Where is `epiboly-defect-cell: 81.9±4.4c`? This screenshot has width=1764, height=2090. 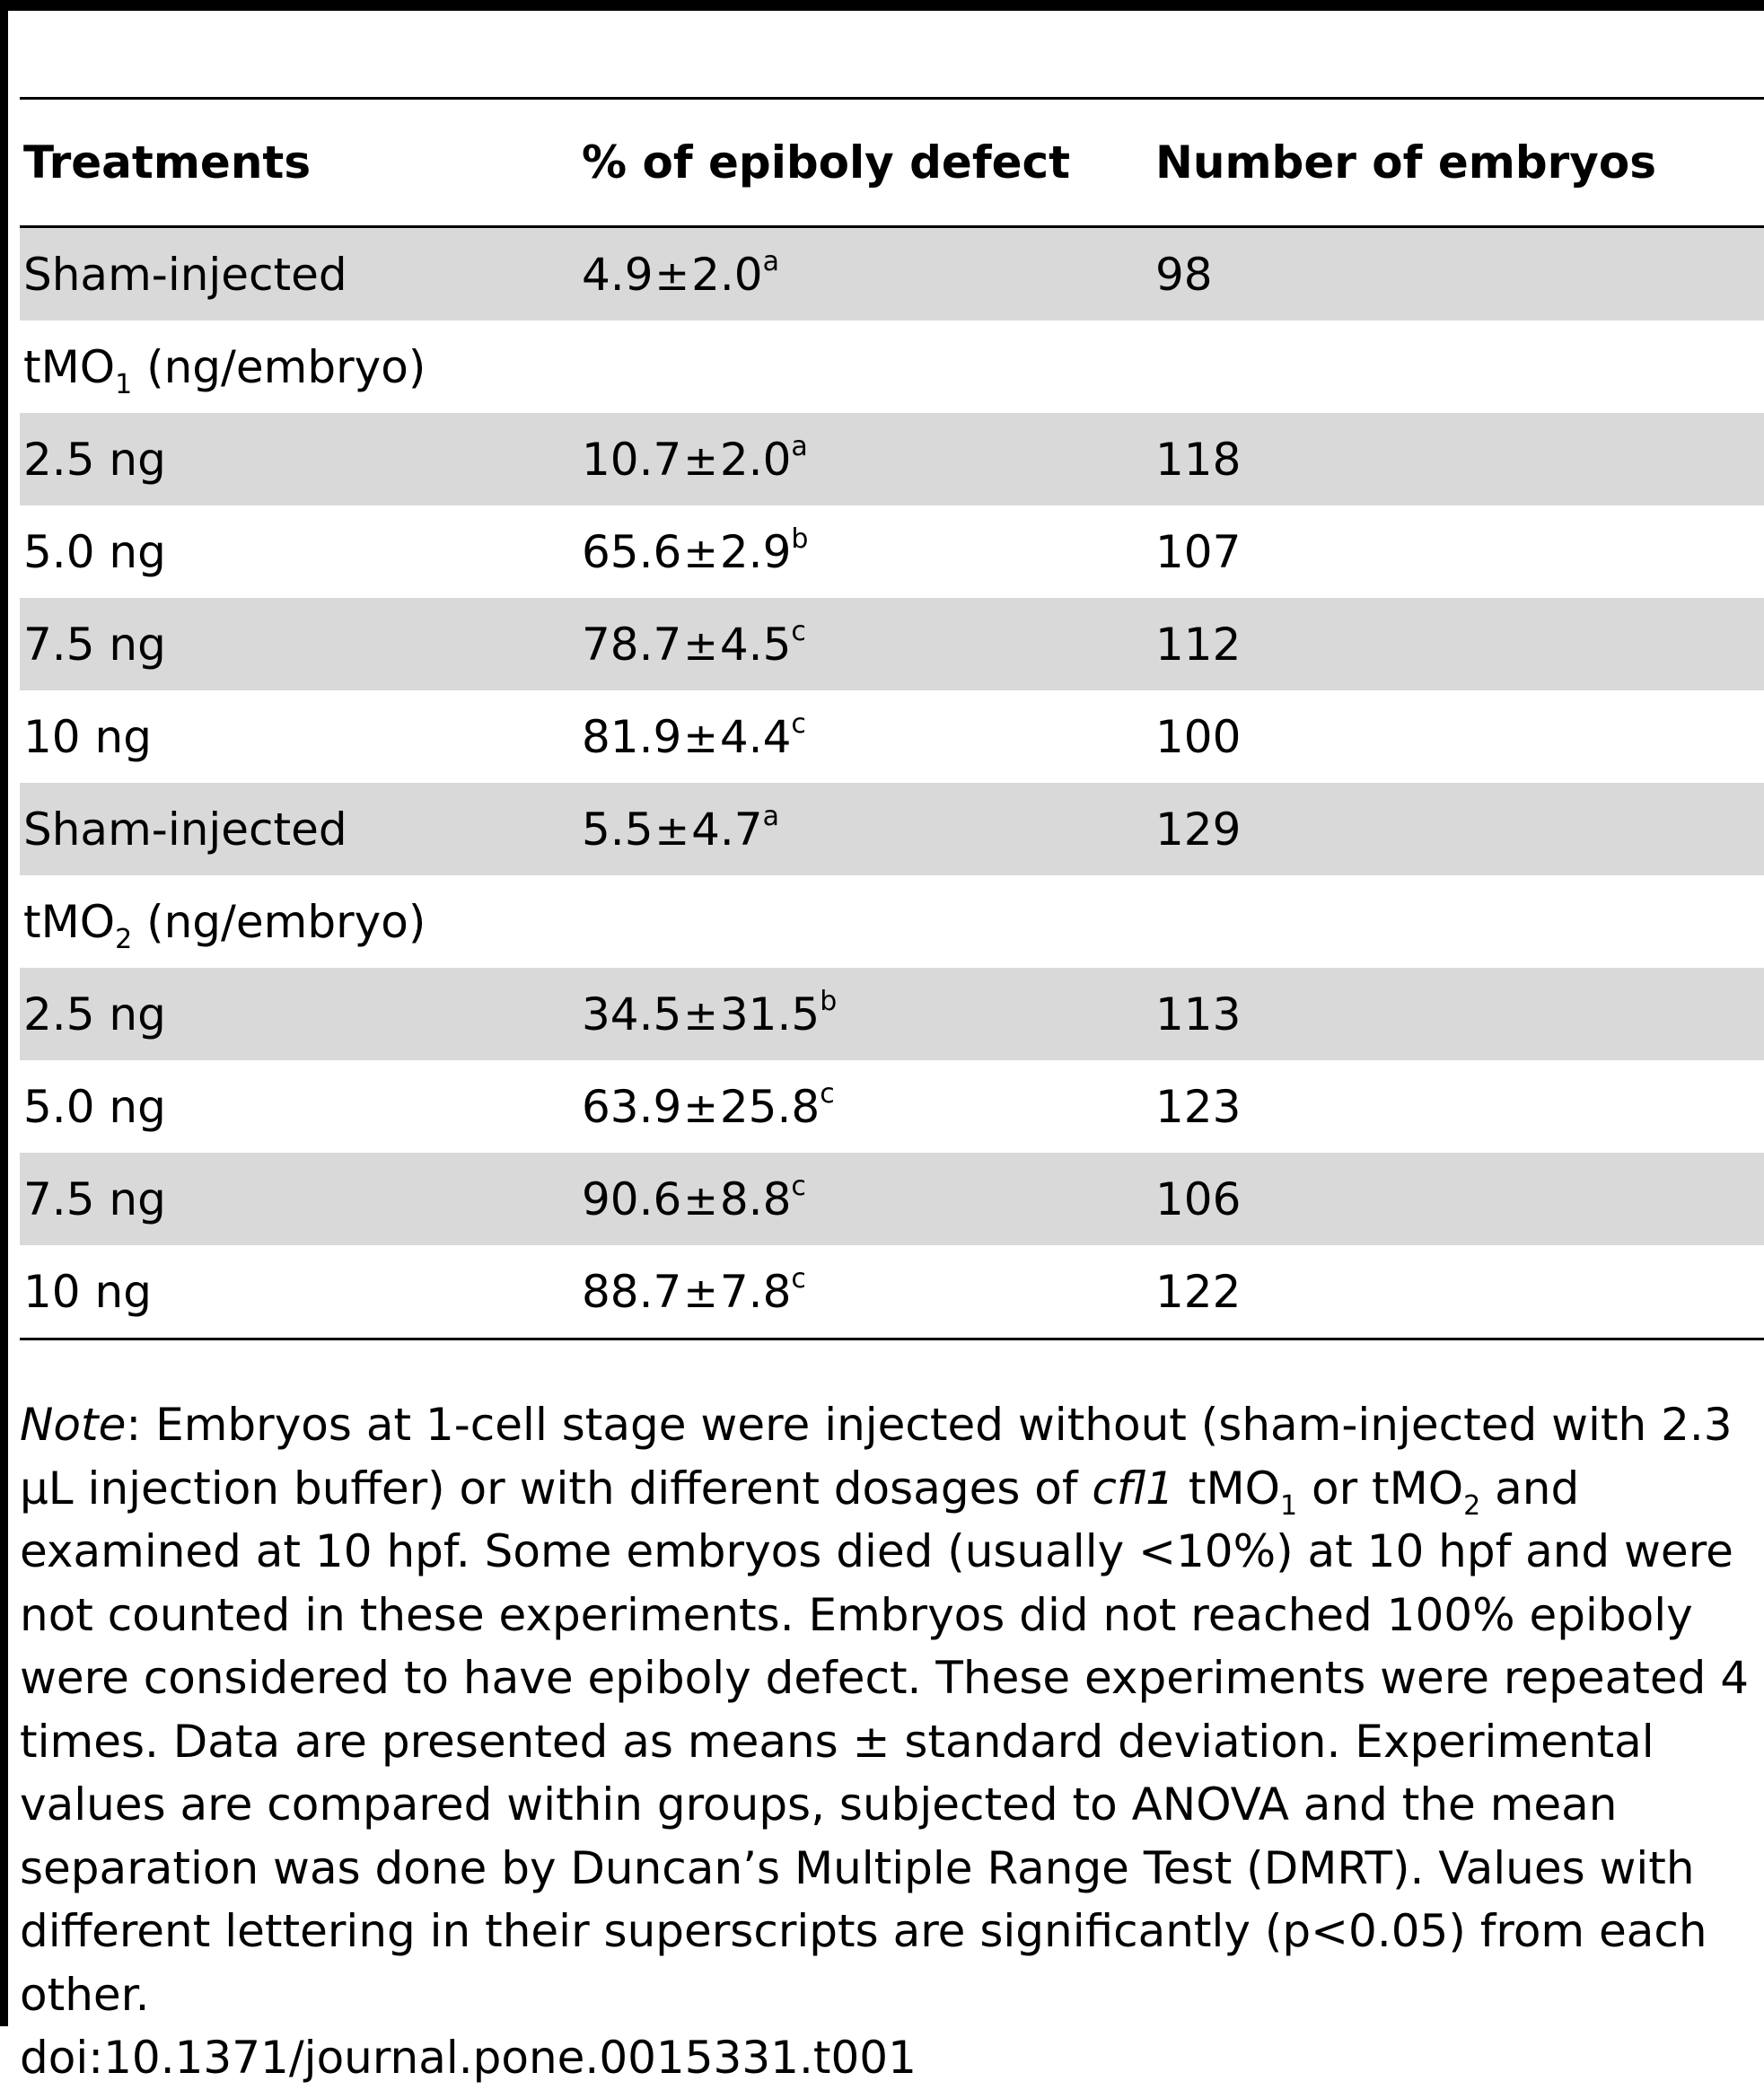 epiboly-defect-cell: 81.9±4.4c is located at coordinates (865, 736).